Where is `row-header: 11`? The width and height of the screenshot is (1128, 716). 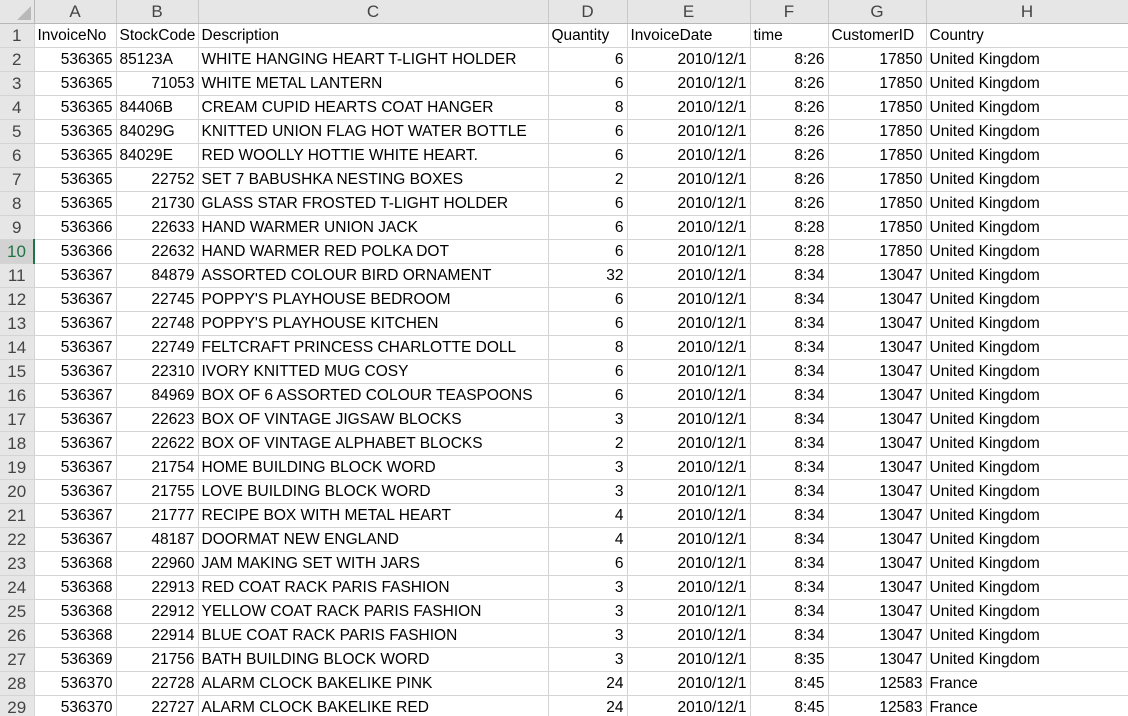
row-header: 11 is located at coordinates (17, 275).